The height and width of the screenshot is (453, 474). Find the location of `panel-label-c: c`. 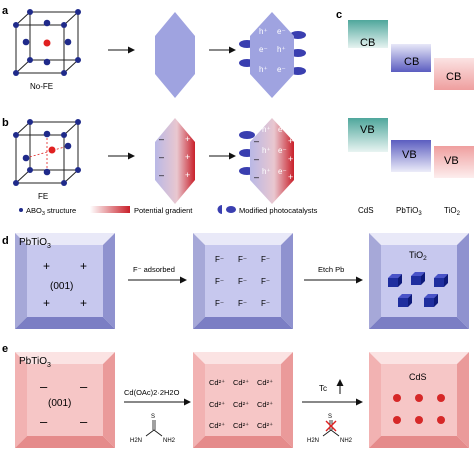

panel-label-c: c is located at coordinates (339, 15).